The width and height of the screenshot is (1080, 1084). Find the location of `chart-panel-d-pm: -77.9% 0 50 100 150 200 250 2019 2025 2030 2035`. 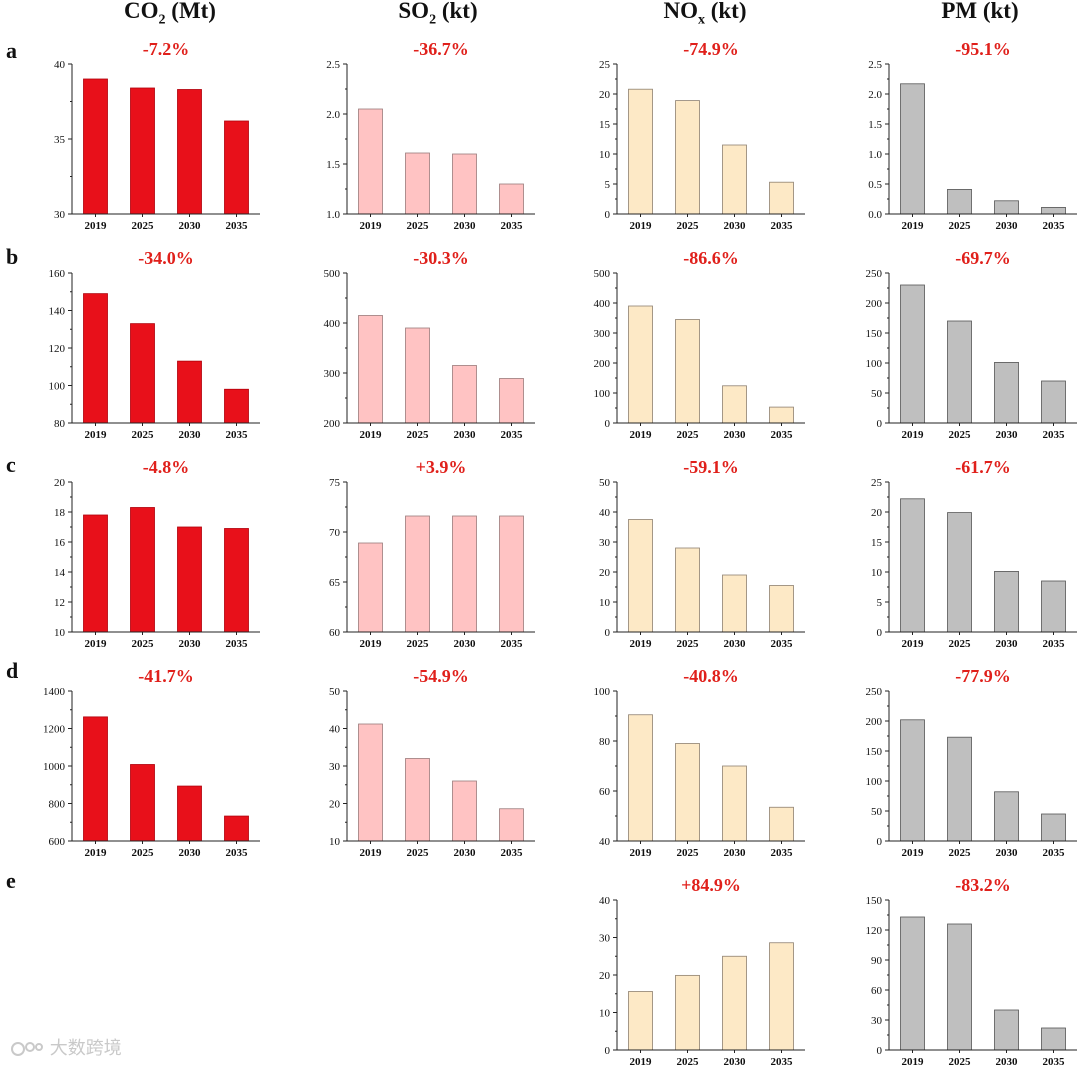

chart-panel-d-pm: -77.9% 0 50 100 150 200 250 2019 2025 2030 2035 is located at coordinates (959, 768).